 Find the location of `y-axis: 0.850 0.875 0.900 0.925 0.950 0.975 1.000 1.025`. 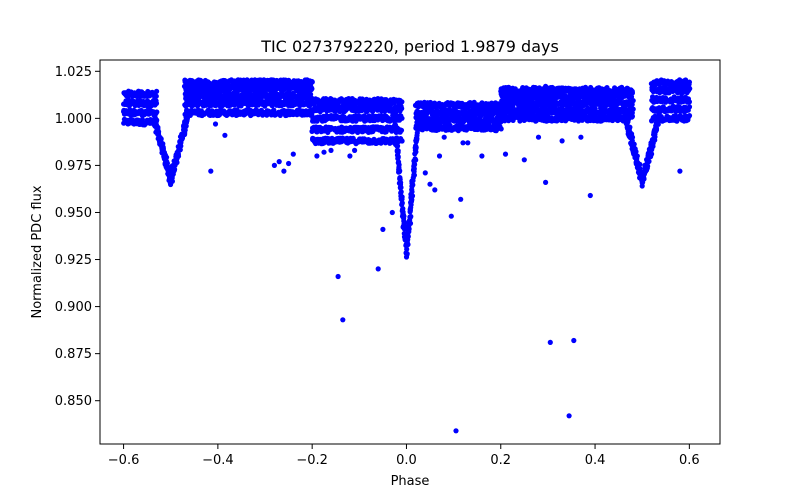

y-axis: 0.850 0.875 0.900 0.925 0.950 0.975 1.000 1.025 is located at coordinates (77, 237).